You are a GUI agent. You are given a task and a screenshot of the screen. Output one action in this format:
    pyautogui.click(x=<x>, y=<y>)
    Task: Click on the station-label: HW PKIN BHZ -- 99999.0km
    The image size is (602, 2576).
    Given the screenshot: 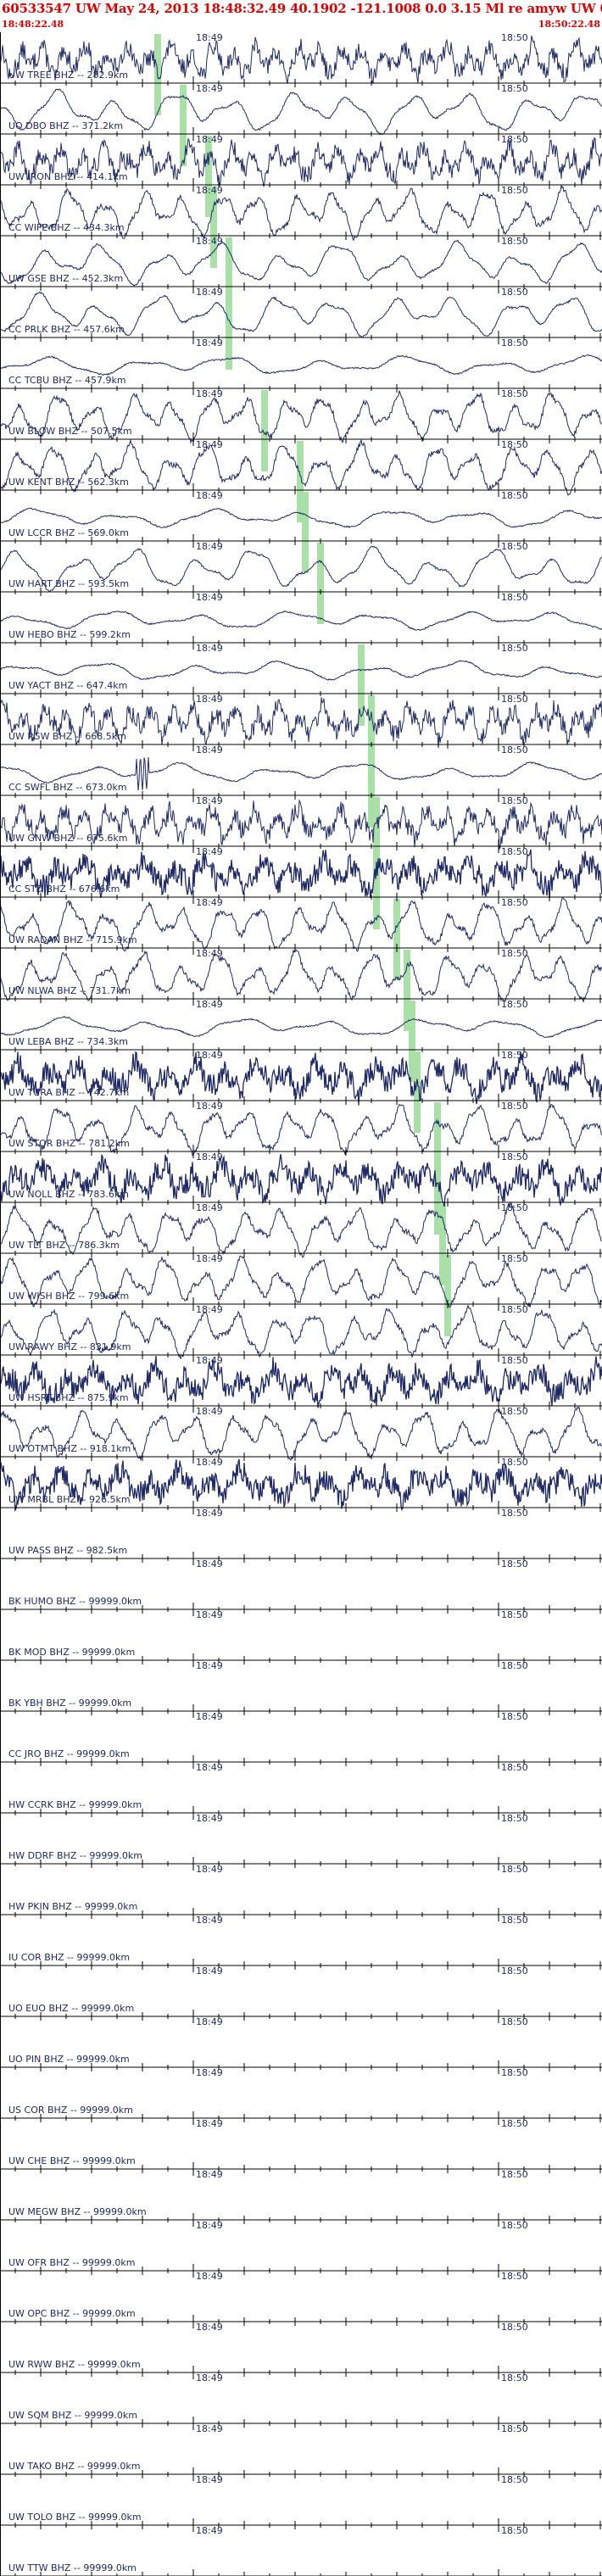 What is the action you would take?
    pyautogui.click(x=72, y=1906)
    